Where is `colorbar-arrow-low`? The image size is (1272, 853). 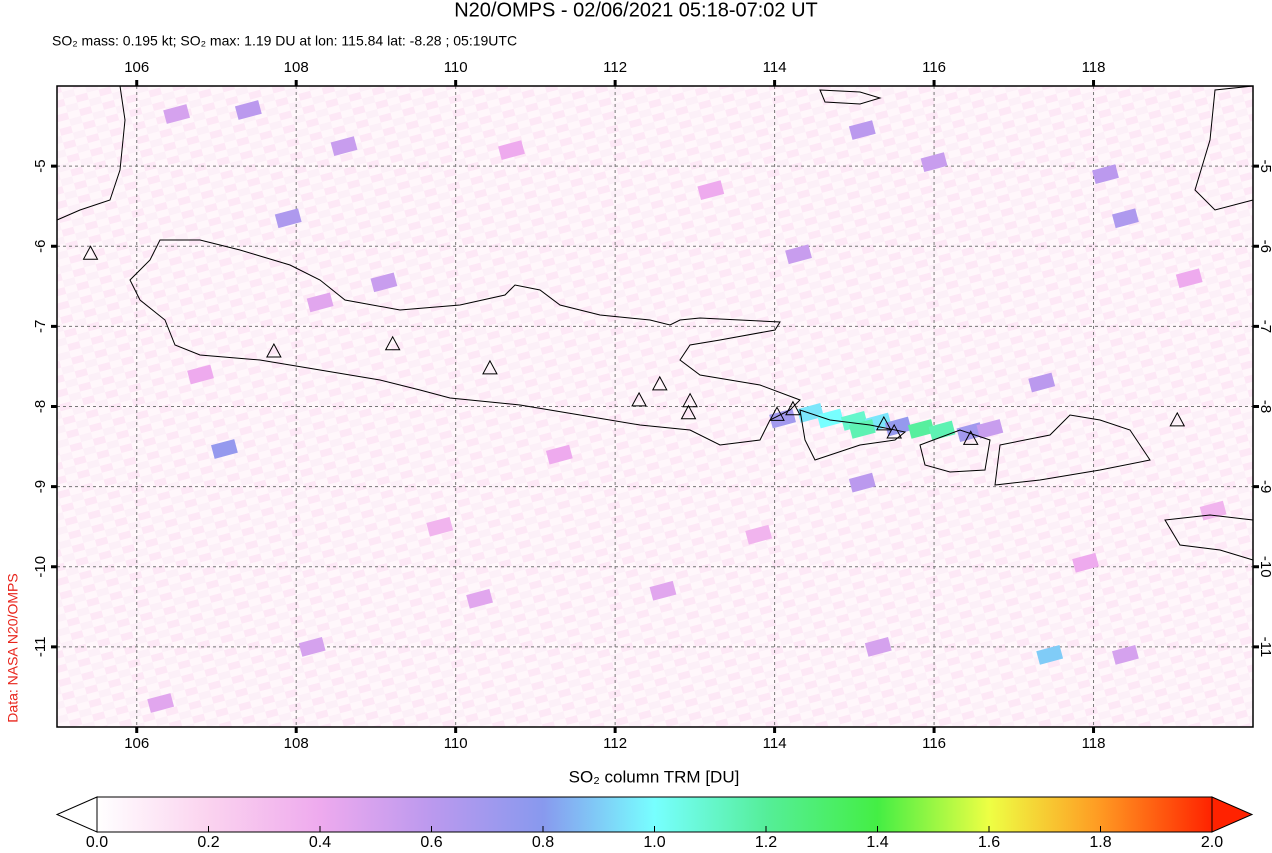
colorbar-arrow-low is located at coordinates (76, 814).